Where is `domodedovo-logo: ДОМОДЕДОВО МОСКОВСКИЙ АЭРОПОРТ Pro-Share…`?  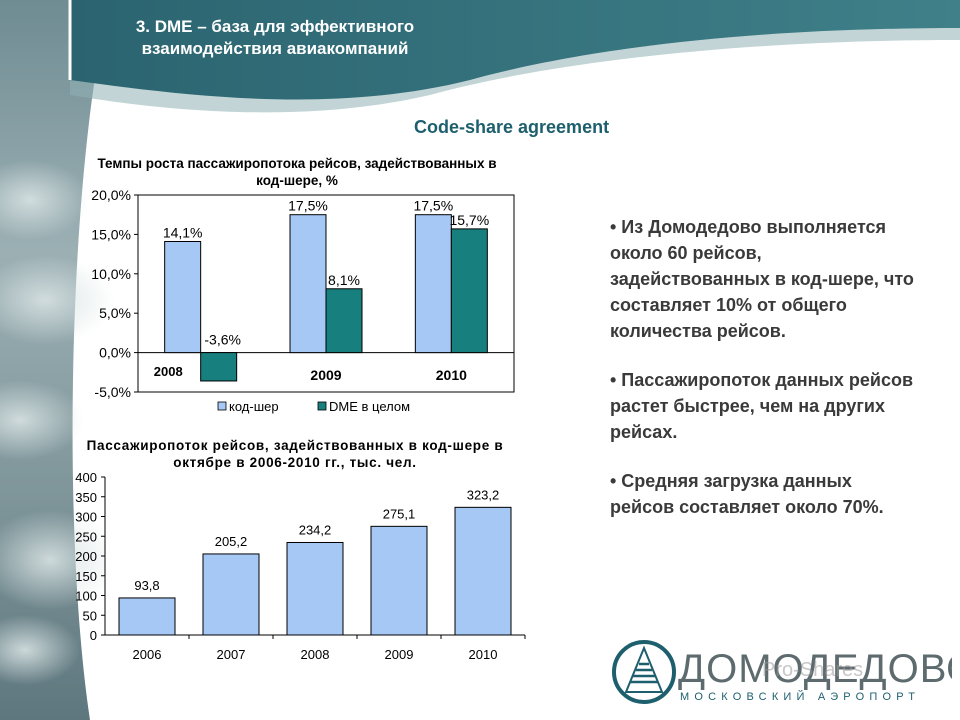
domodedovo-logo: ДОМОДЕДОВО МОСКОВСКИЙ АЭРОПОРТ Pro-Share… is located at coordinates (782, 672).